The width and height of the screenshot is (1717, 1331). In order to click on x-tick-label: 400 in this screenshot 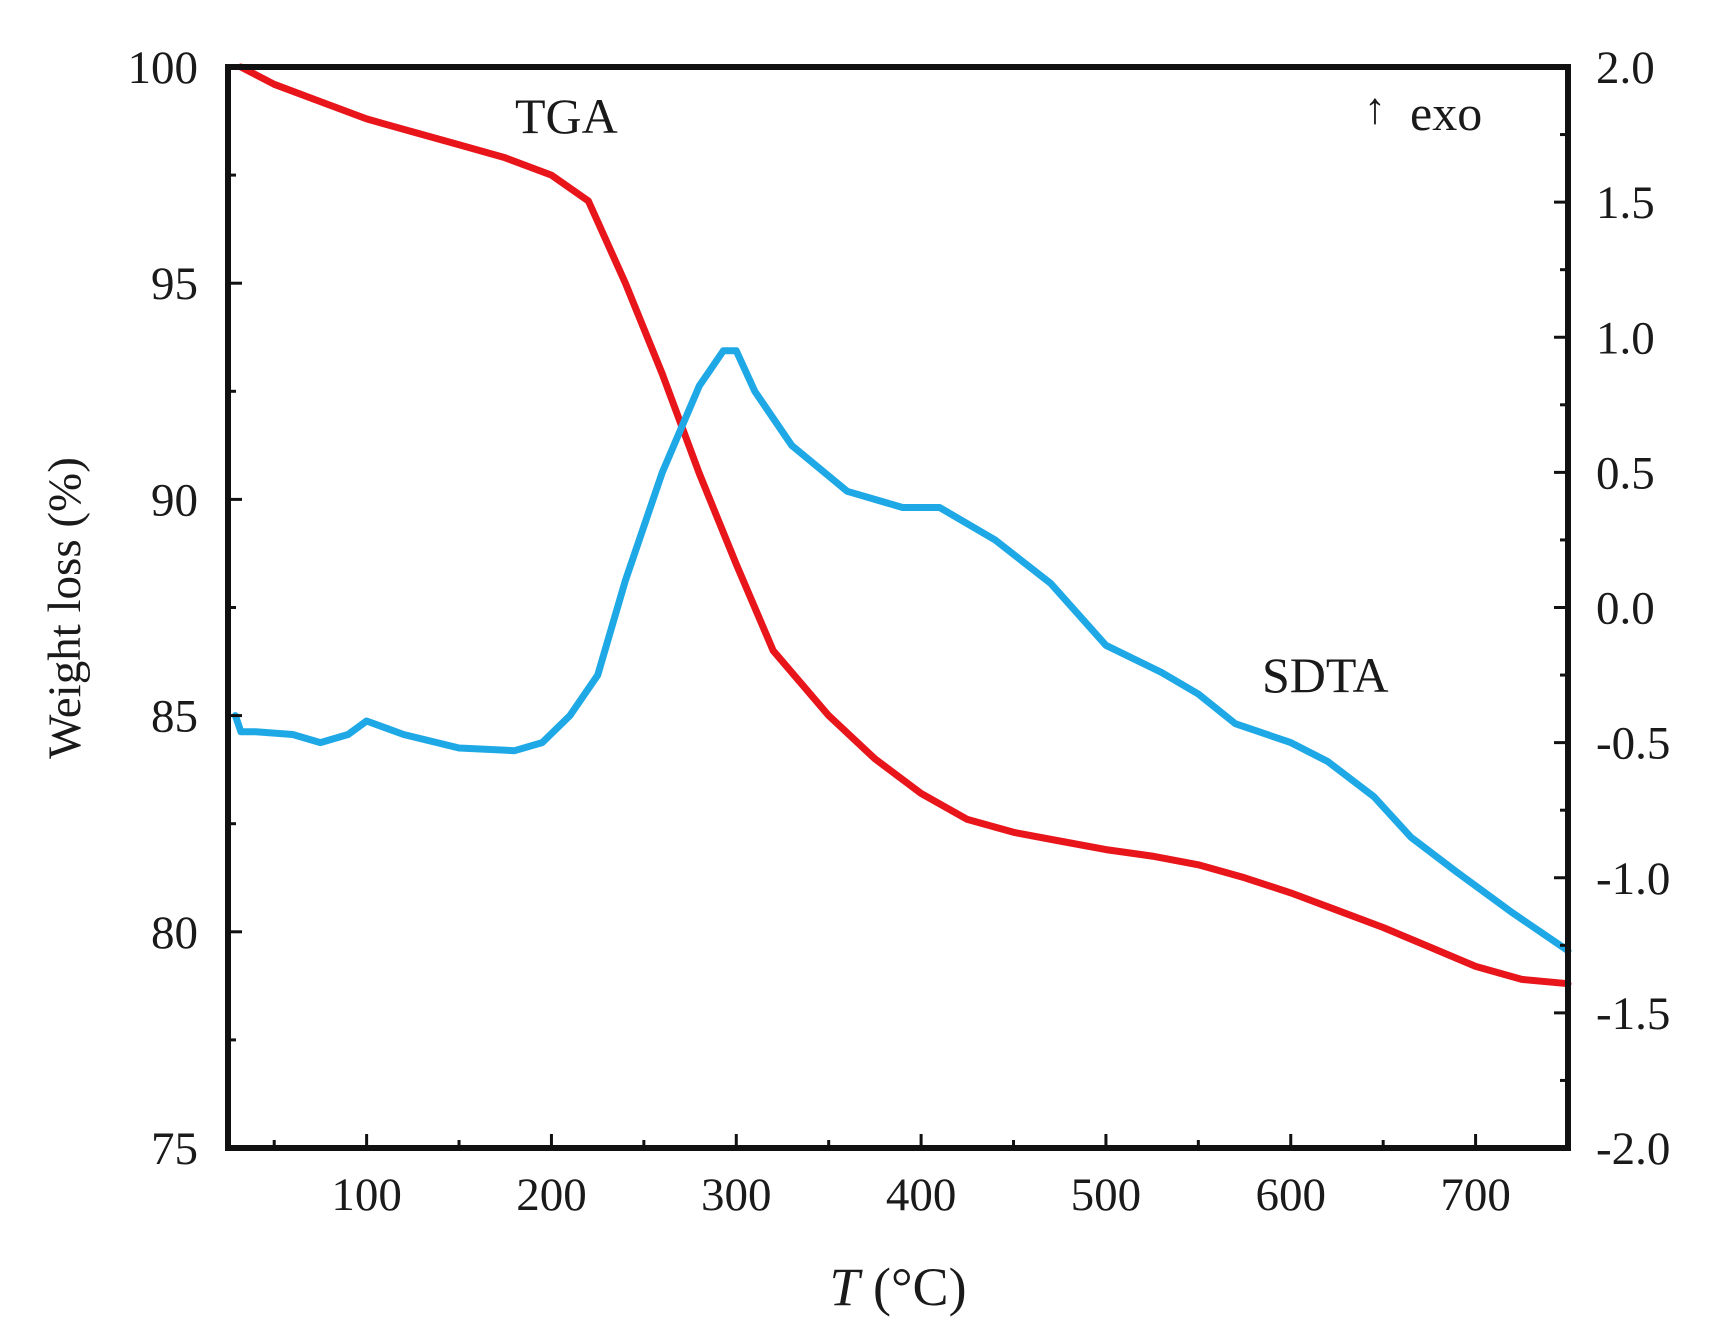, I will do `click(921, 1195)`.